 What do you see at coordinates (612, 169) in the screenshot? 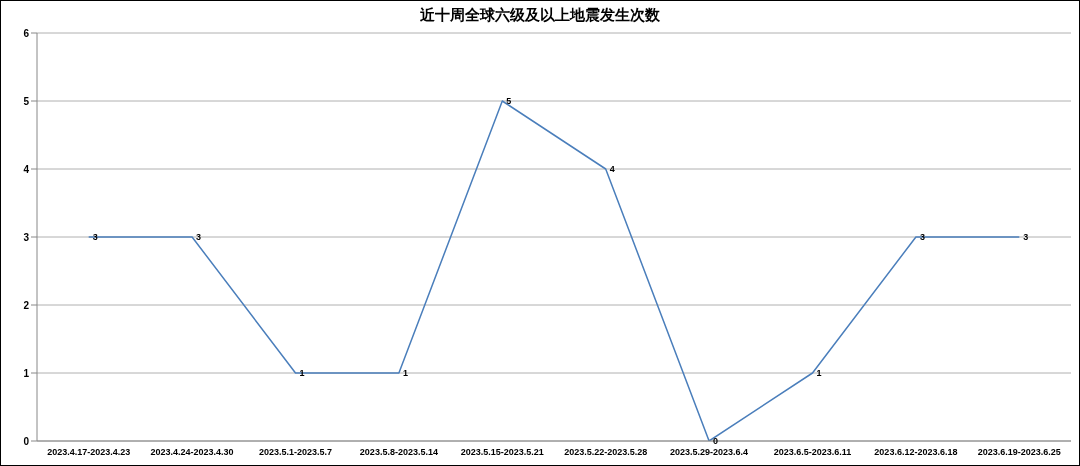
I see `data-label: 4` at bounding box center [612, 169].